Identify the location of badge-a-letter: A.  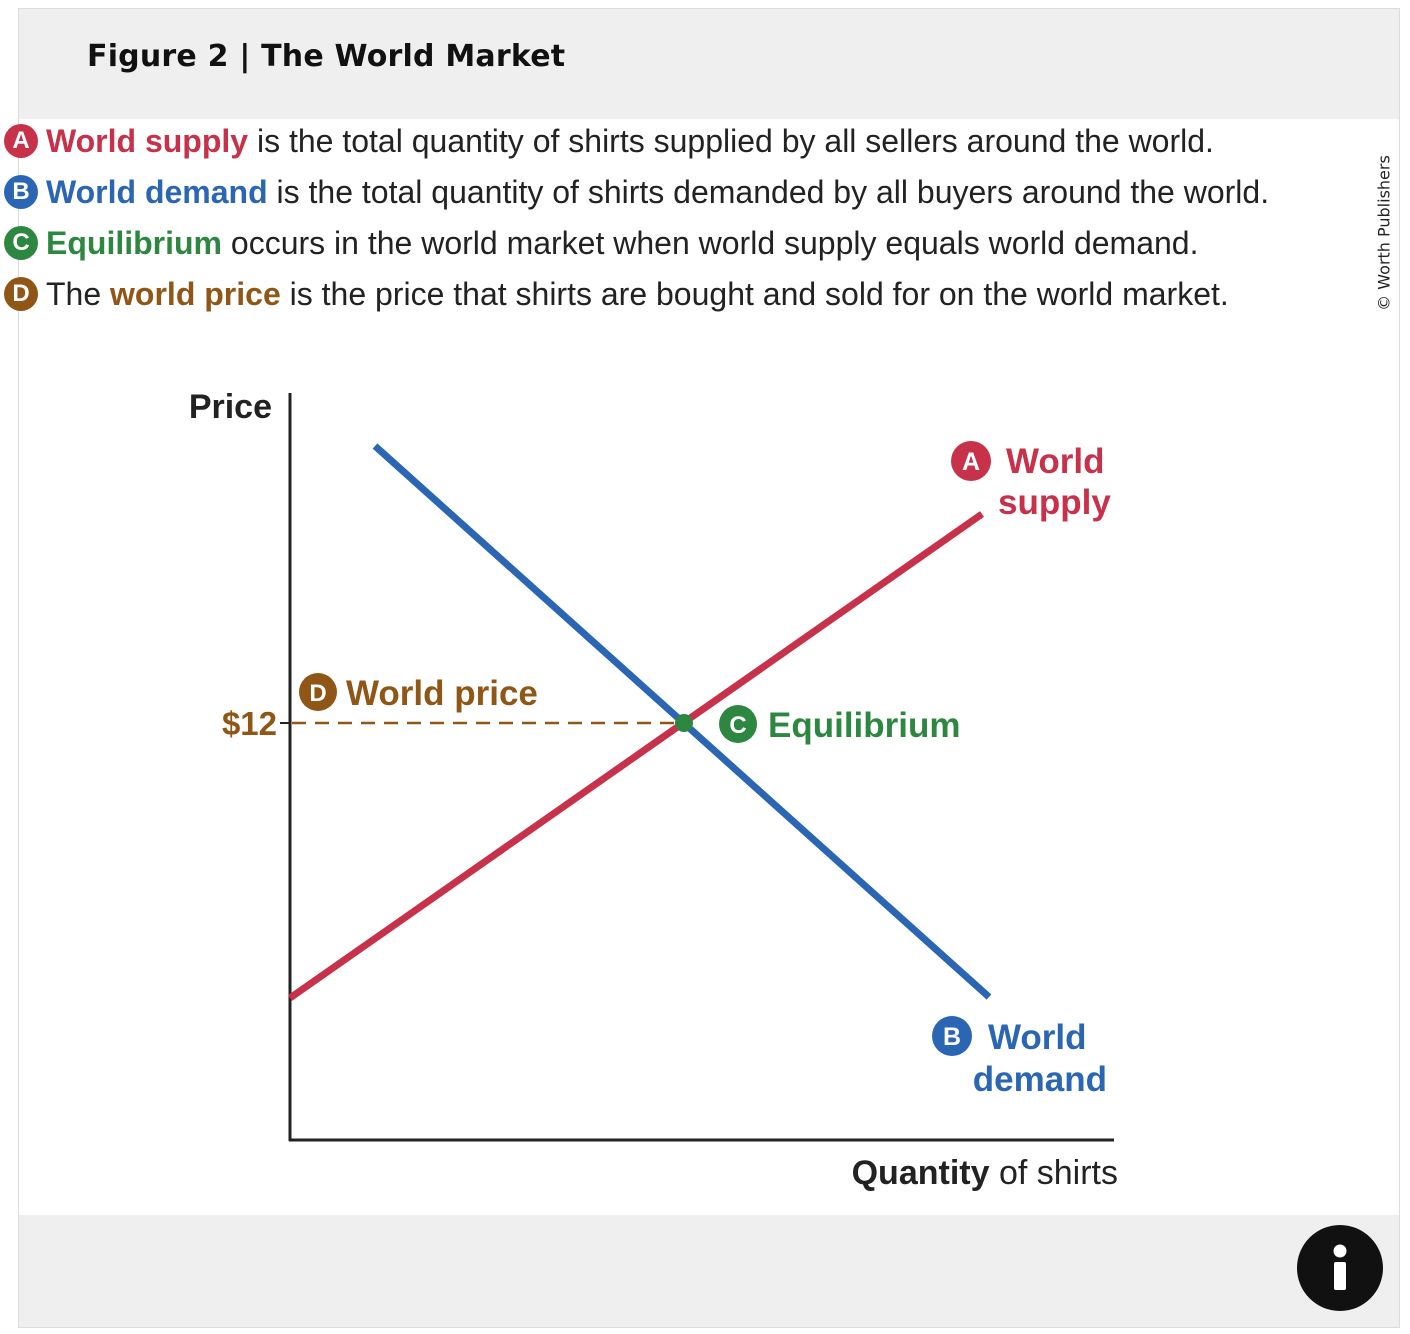
(971, 462).